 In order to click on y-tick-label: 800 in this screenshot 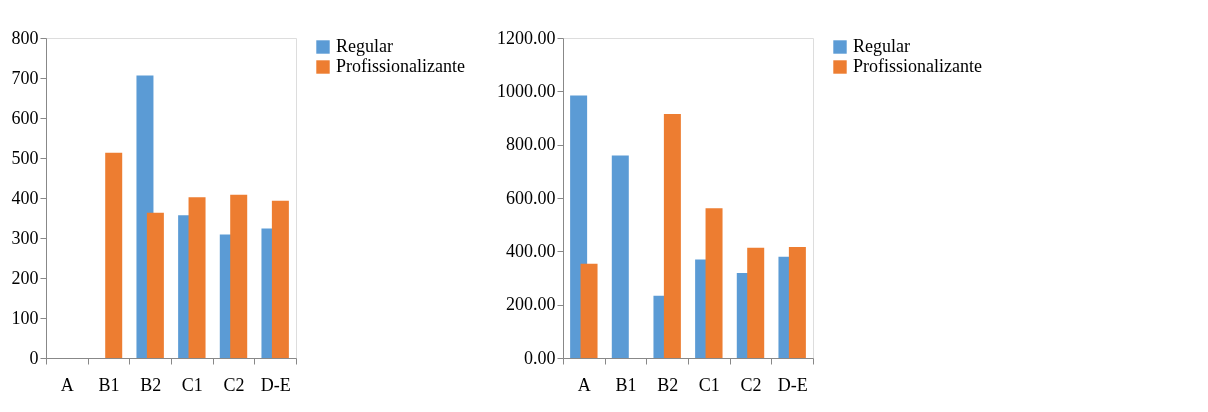, I will do `click(25, 37)`.